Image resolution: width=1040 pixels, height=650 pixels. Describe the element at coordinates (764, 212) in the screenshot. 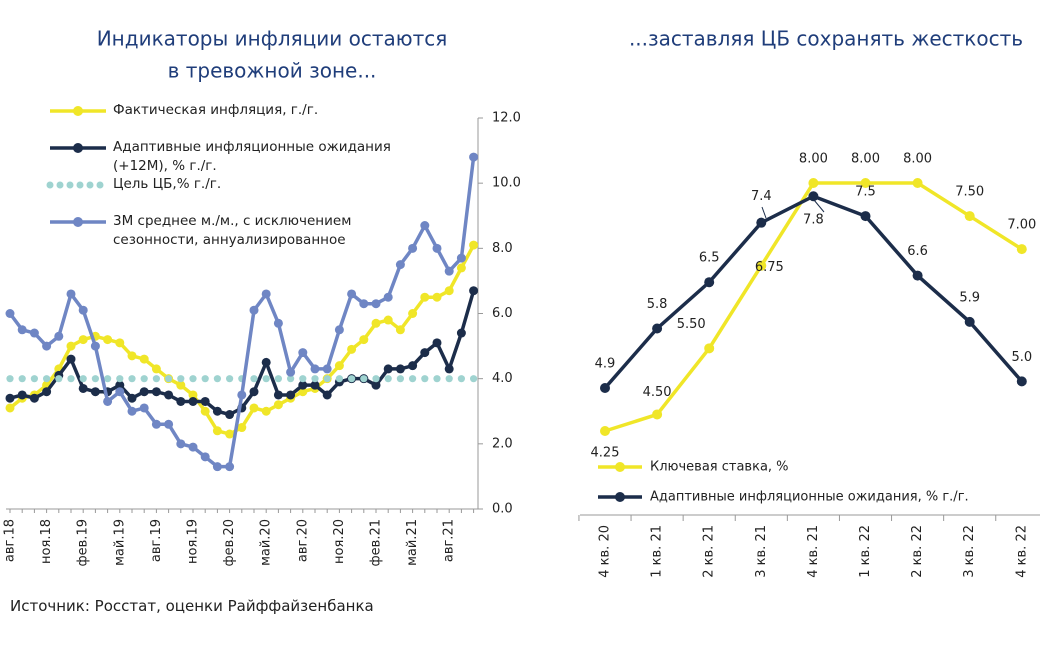

I see `leader` at that location.